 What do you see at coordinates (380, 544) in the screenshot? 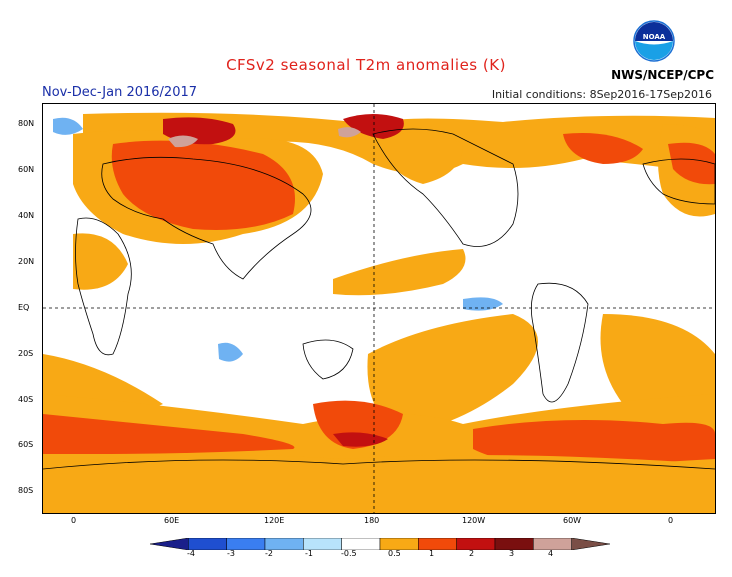
I see `colorbar` at bounding box center [380, 544].